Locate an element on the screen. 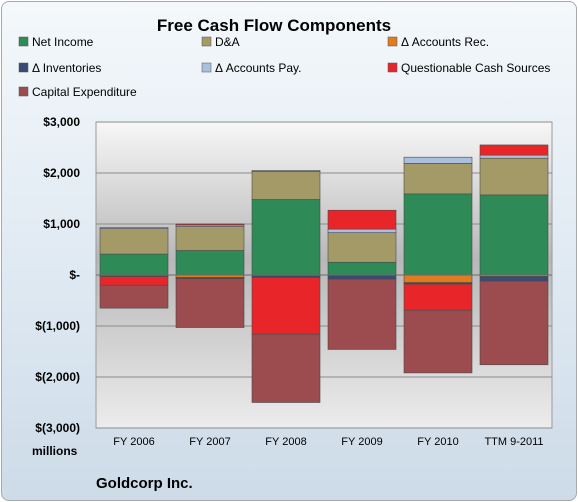 The height and width of the screenshot is (502, 578). y-tick-label: $2,000 is located at coordinates (61, 173).